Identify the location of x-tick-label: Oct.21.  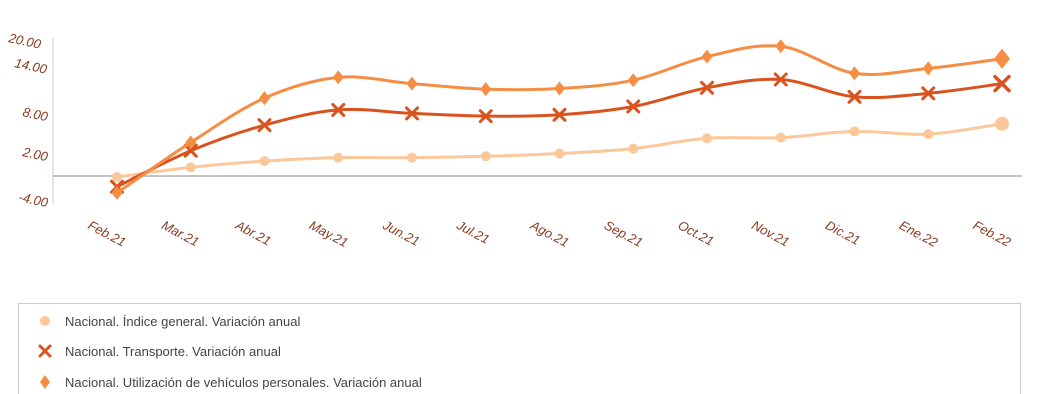
(696, 232).